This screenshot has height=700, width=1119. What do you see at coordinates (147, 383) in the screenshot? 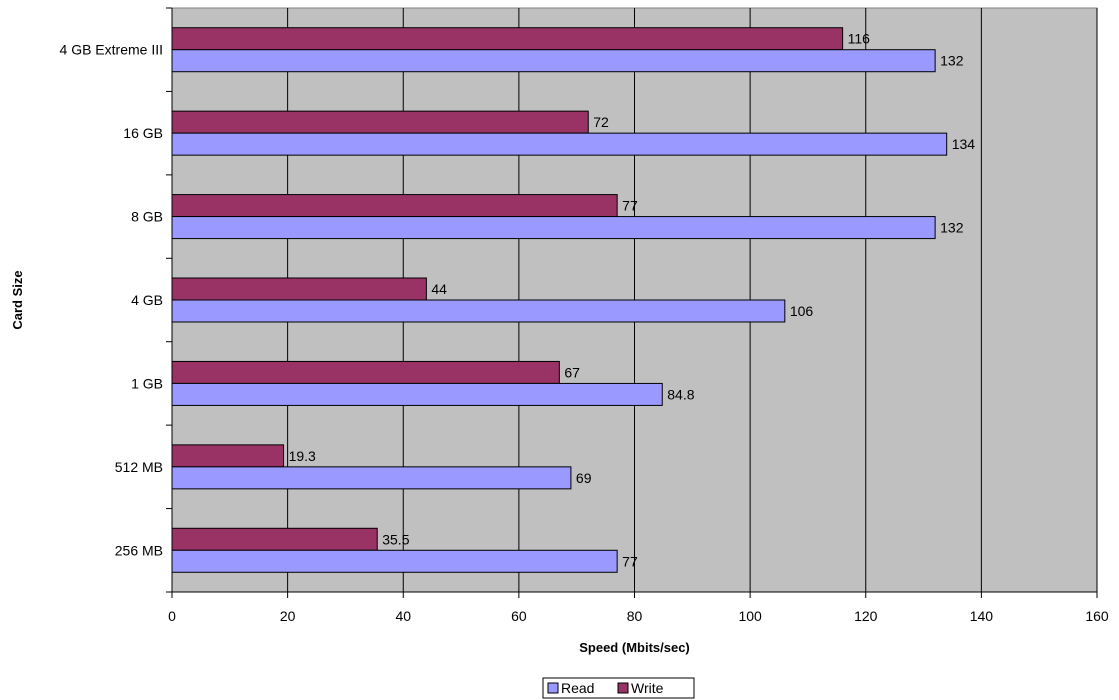
I see `category-label-4: 1 GB` at bounding box center [147, 383].